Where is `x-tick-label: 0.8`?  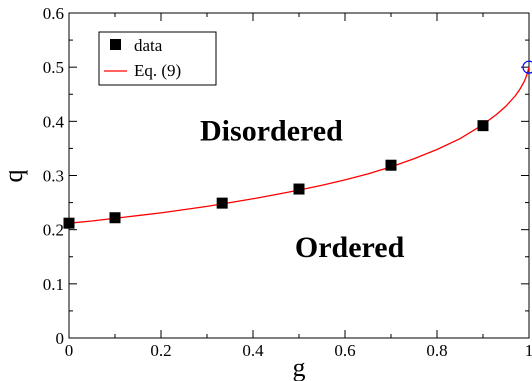 x-tick-label: 0.8 is located at coordinates (436, 350).